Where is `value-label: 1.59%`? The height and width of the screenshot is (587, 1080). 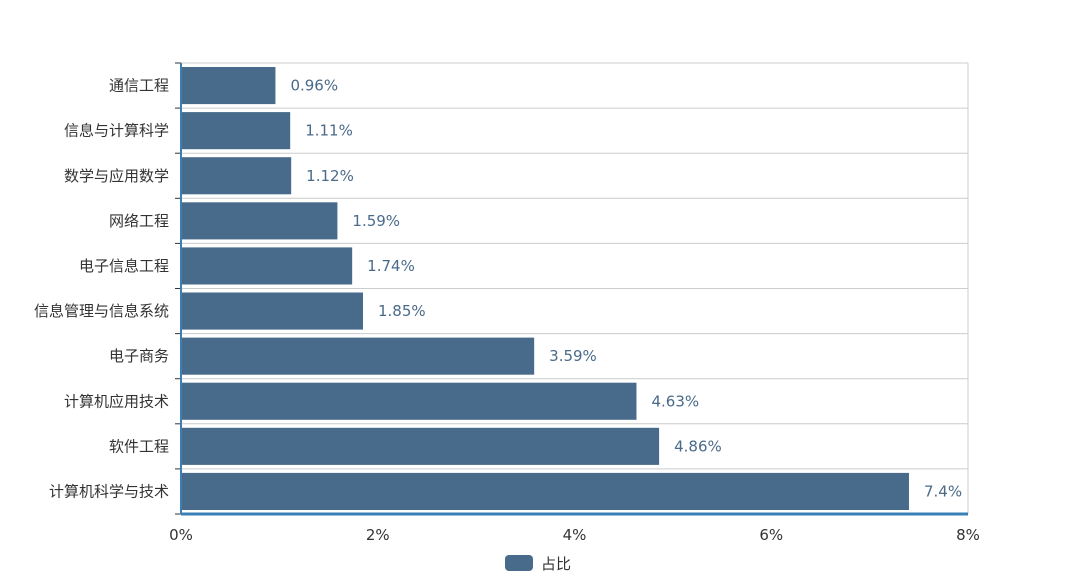 value-label: 1.59% is located at coordinates (376, 221).